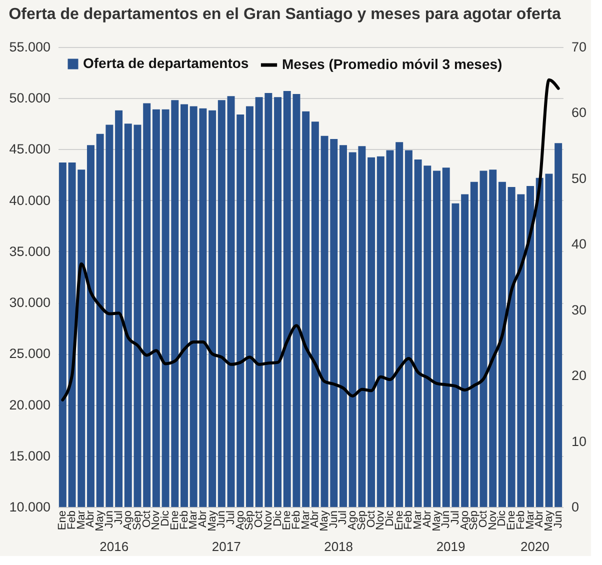 This screenshot has width=602, height=565. Describe the element at coordinates (29, 456) in the screenshot. I see `y-tick-label: 15.000` at that location.